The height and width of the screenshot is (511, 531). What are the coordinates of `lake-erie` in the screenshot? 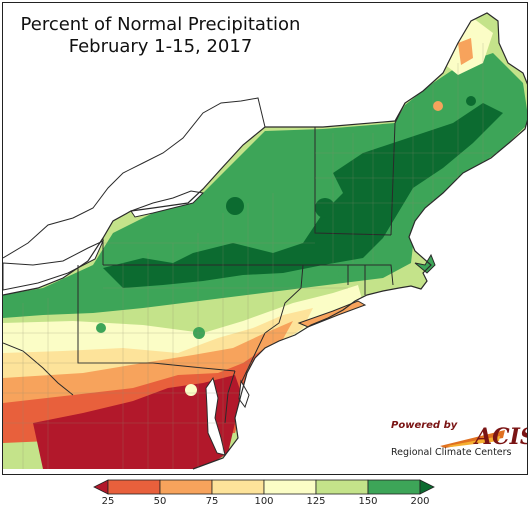 It's located at (53, 265).